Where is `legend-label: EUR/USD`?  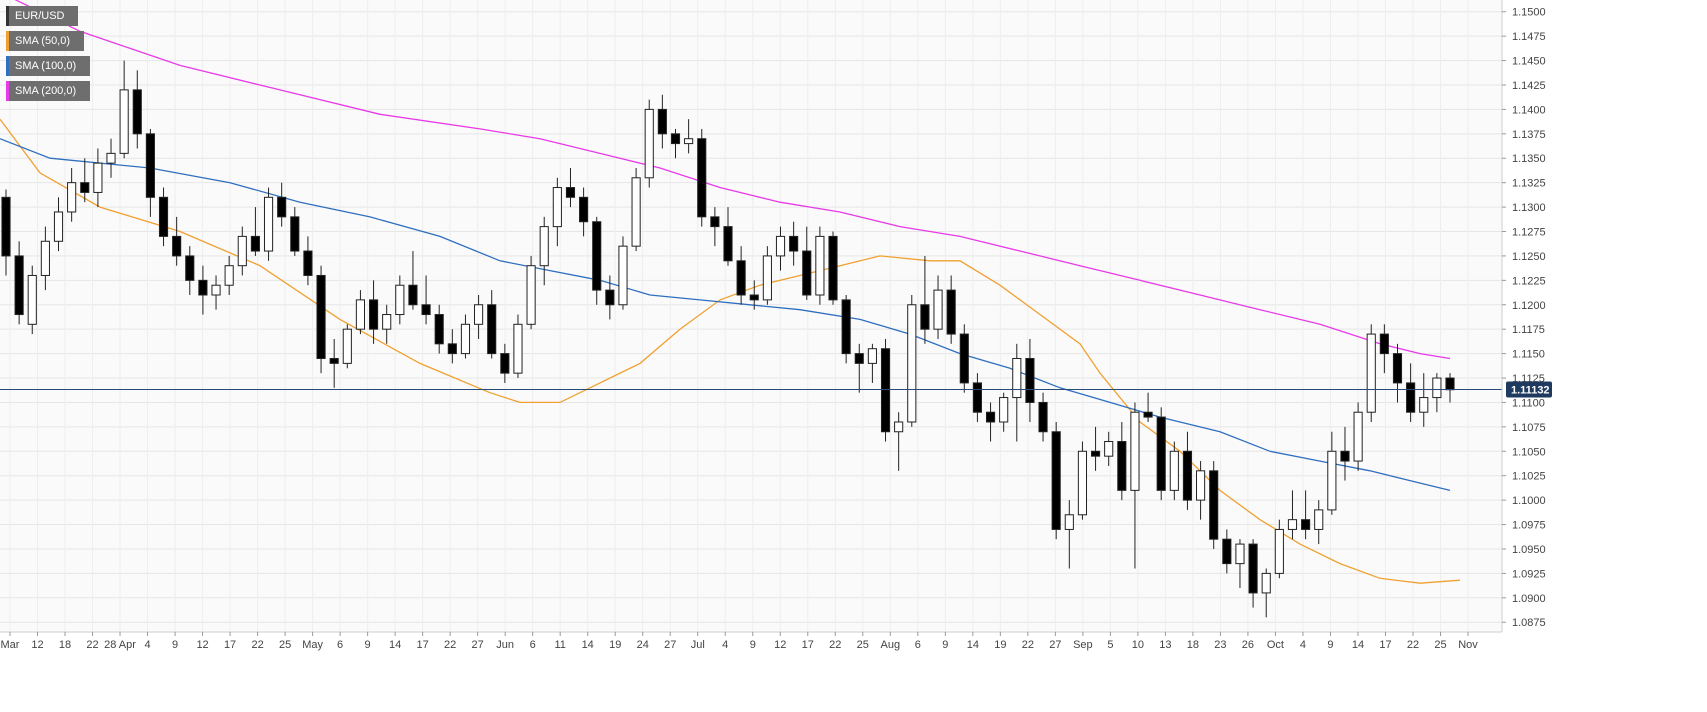
legend-label: EUR/USD is located at coordinates (40, 16).